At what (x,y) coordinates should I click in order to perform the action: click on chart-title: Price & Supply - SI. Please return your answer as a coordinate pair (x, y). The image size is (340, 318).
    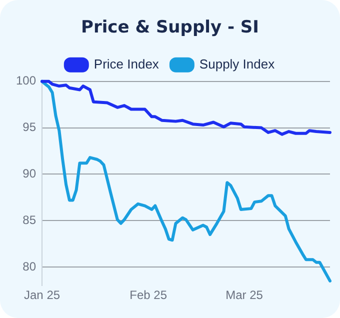
    Looking at the image, I should click on (170, 28).